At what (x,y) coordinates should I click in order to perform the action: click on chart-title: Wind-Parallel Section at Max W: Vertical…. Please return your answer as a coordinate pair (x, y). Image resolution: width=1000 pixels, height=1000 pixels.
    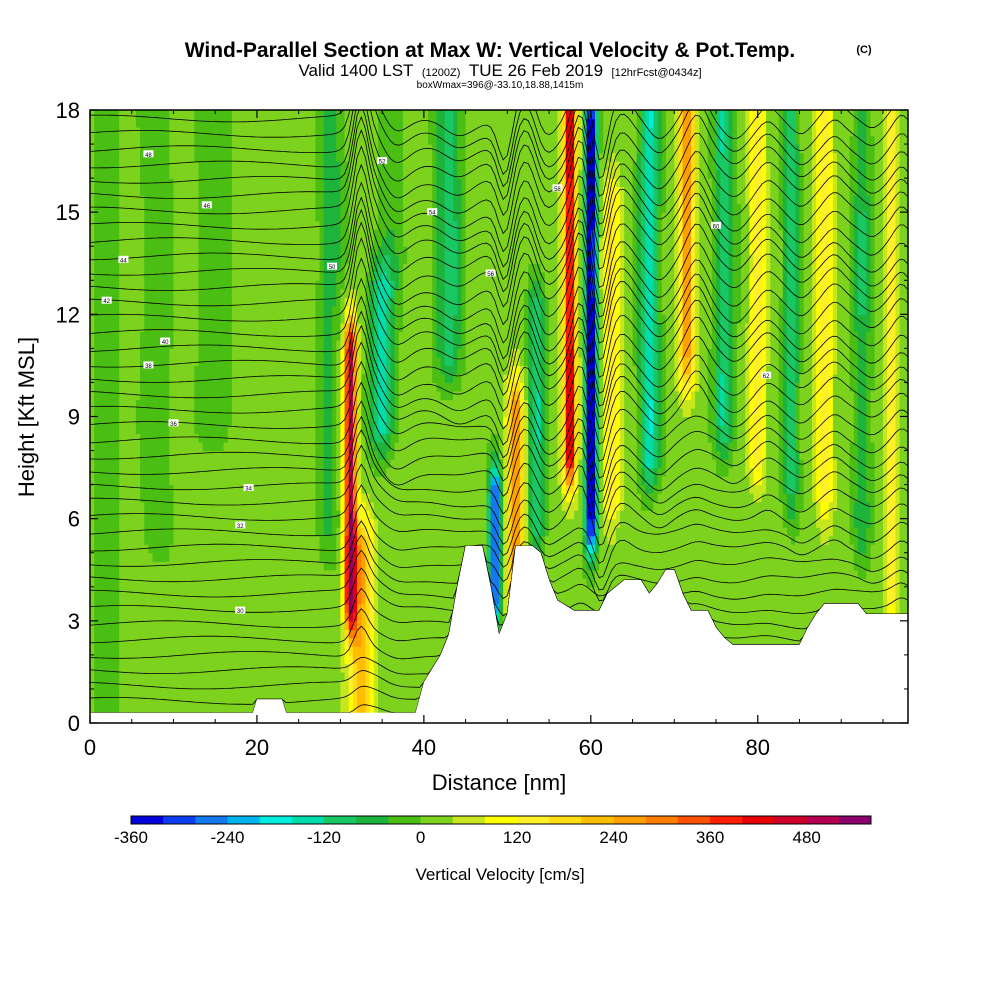
    Looking at the image, I should click on (490, 50).